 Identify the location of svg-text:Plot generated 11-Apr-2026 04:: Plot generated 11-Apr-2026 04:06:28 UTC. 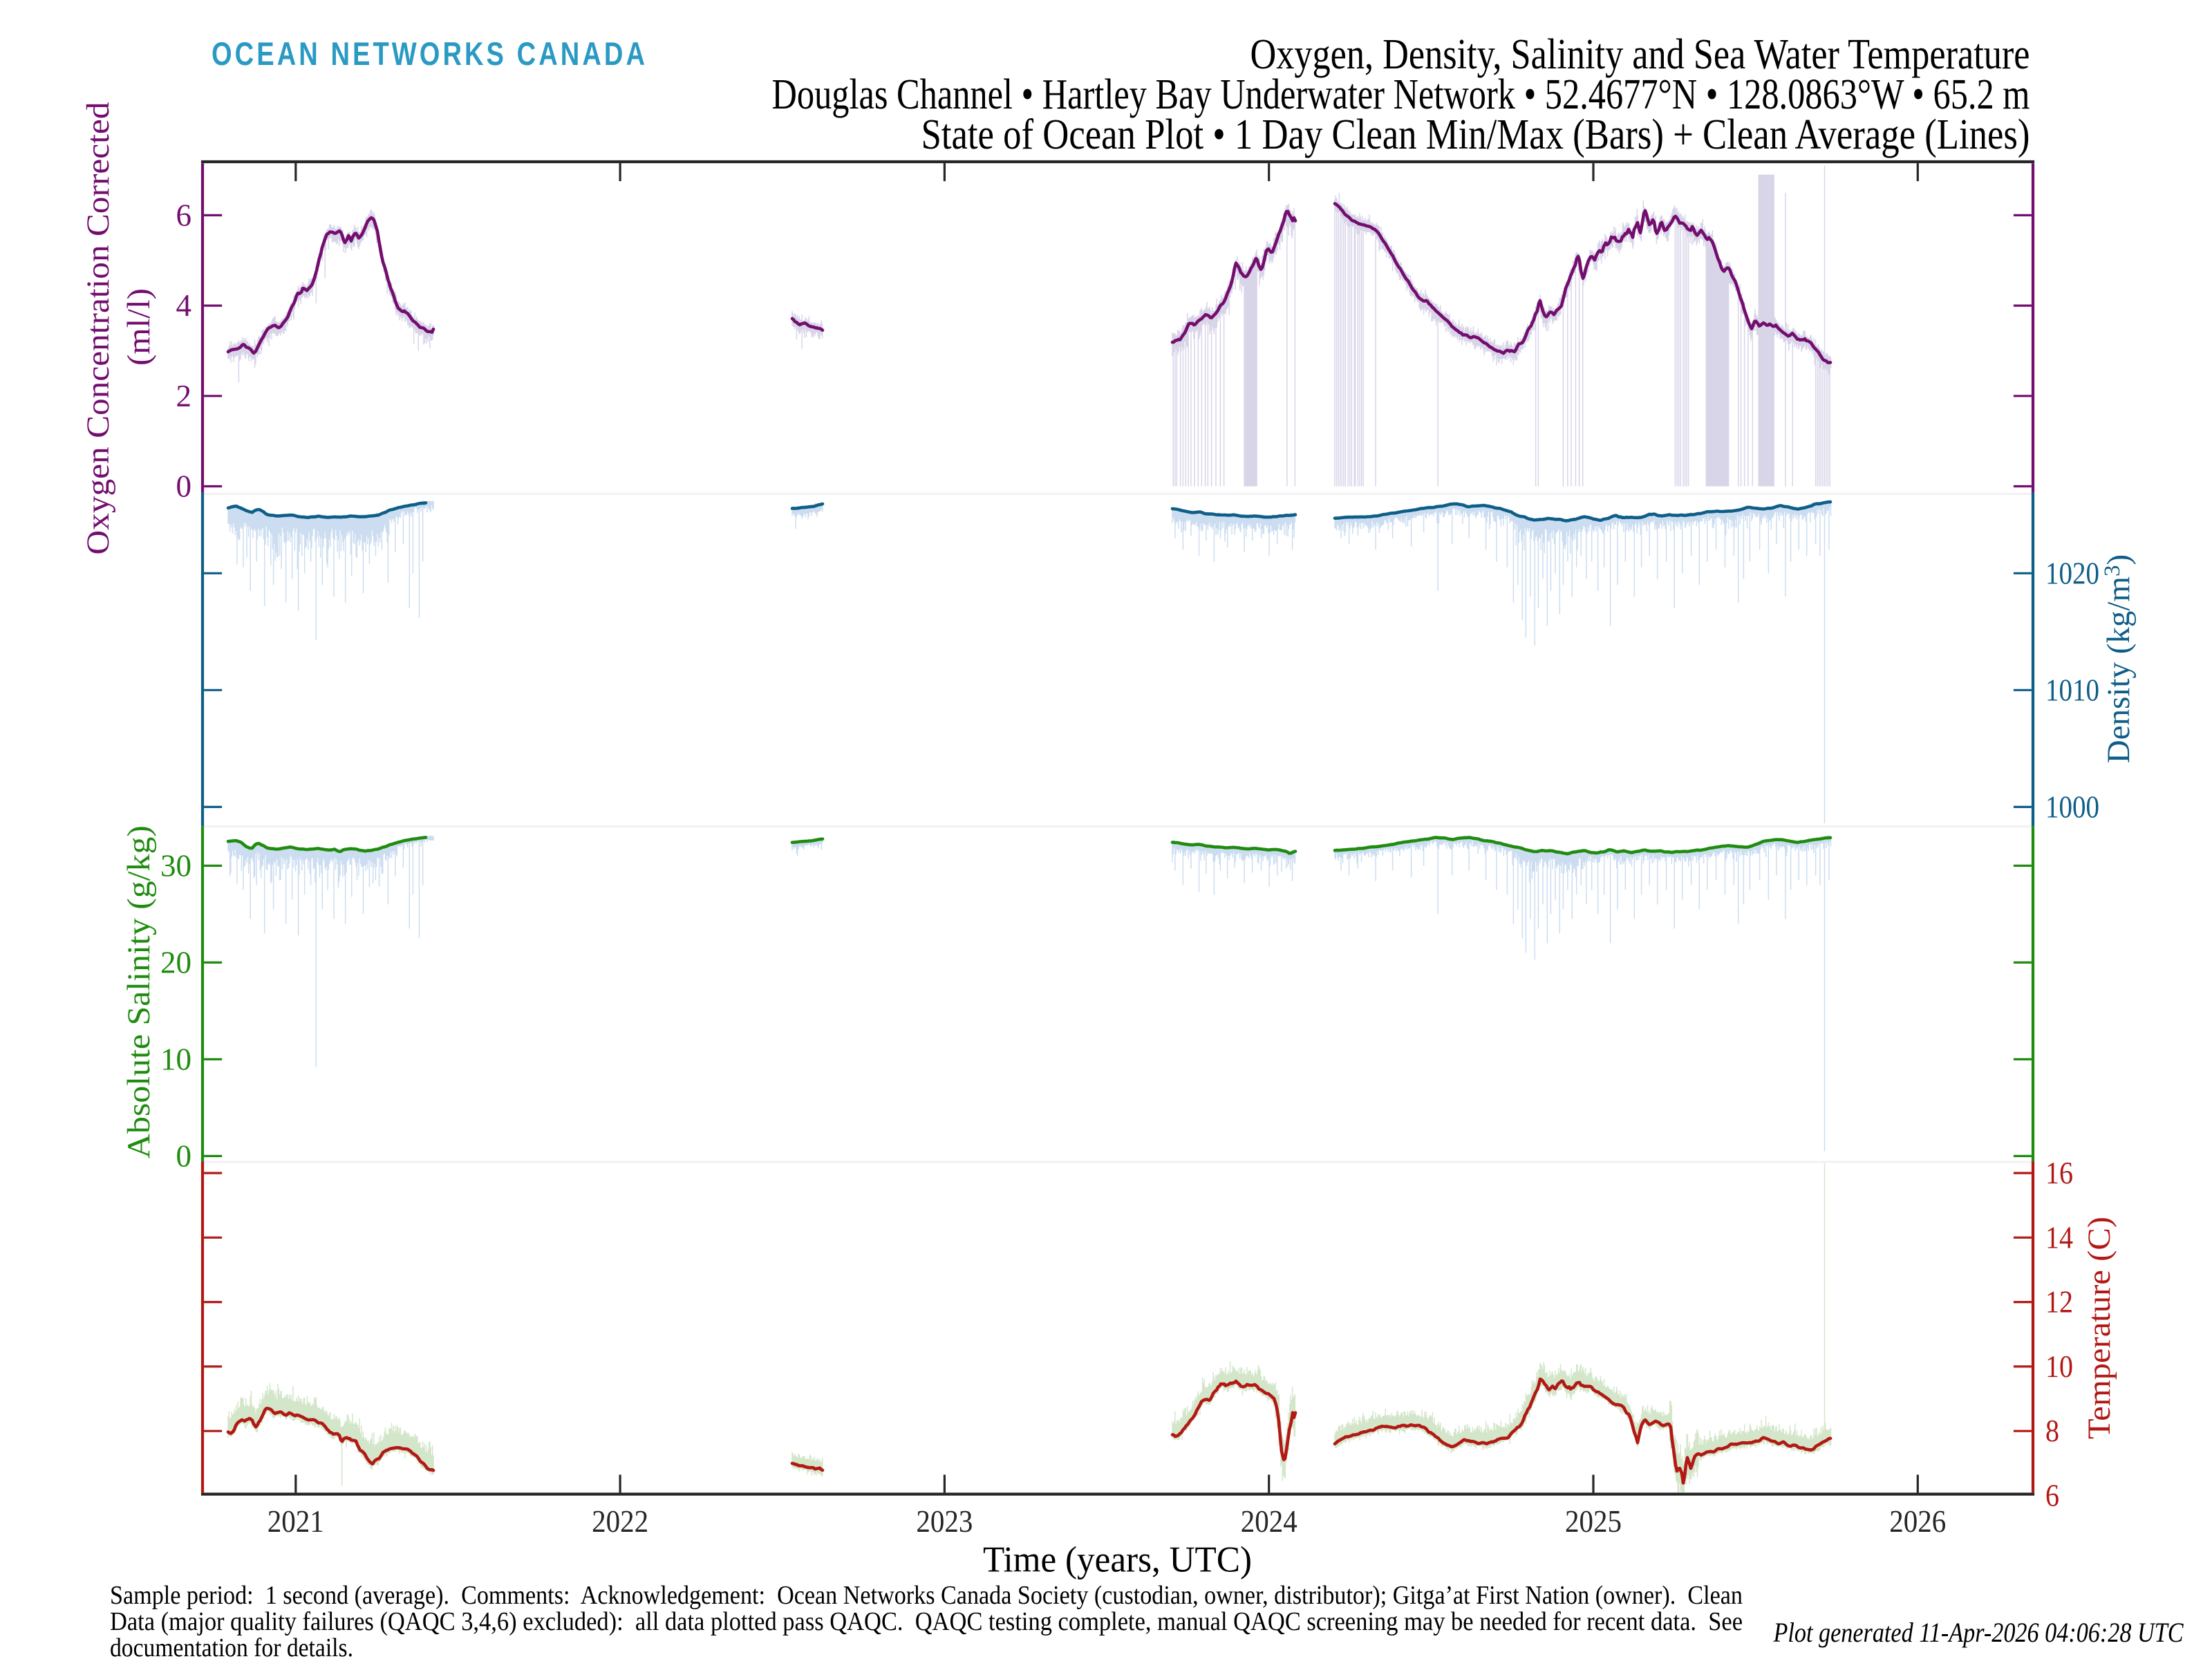
(1979, 1633).